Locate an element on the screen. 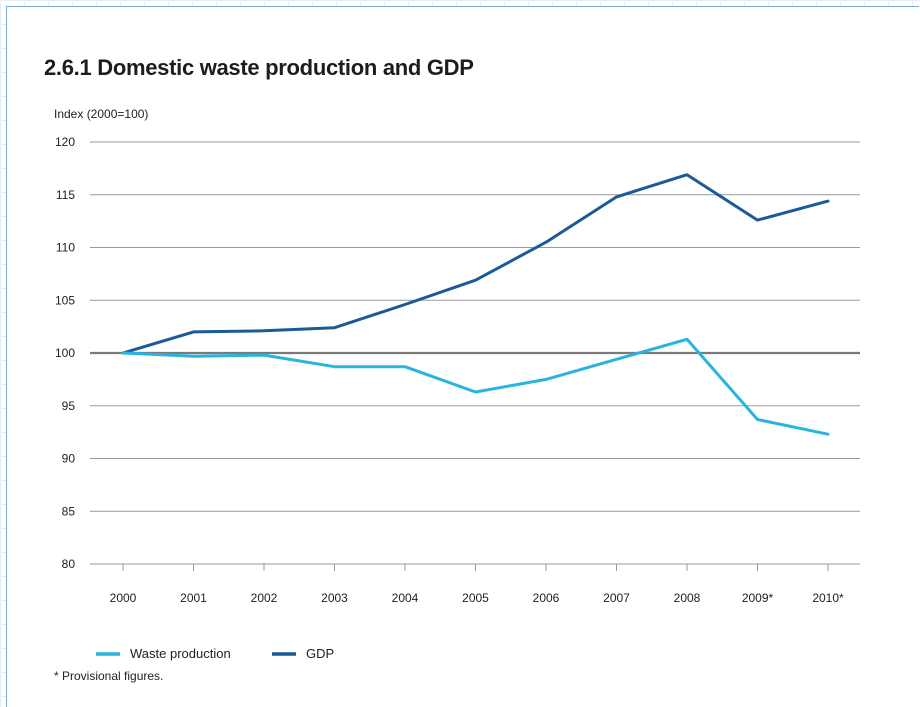  x-tick-label: 2001 is located at coordinates (193, 598).